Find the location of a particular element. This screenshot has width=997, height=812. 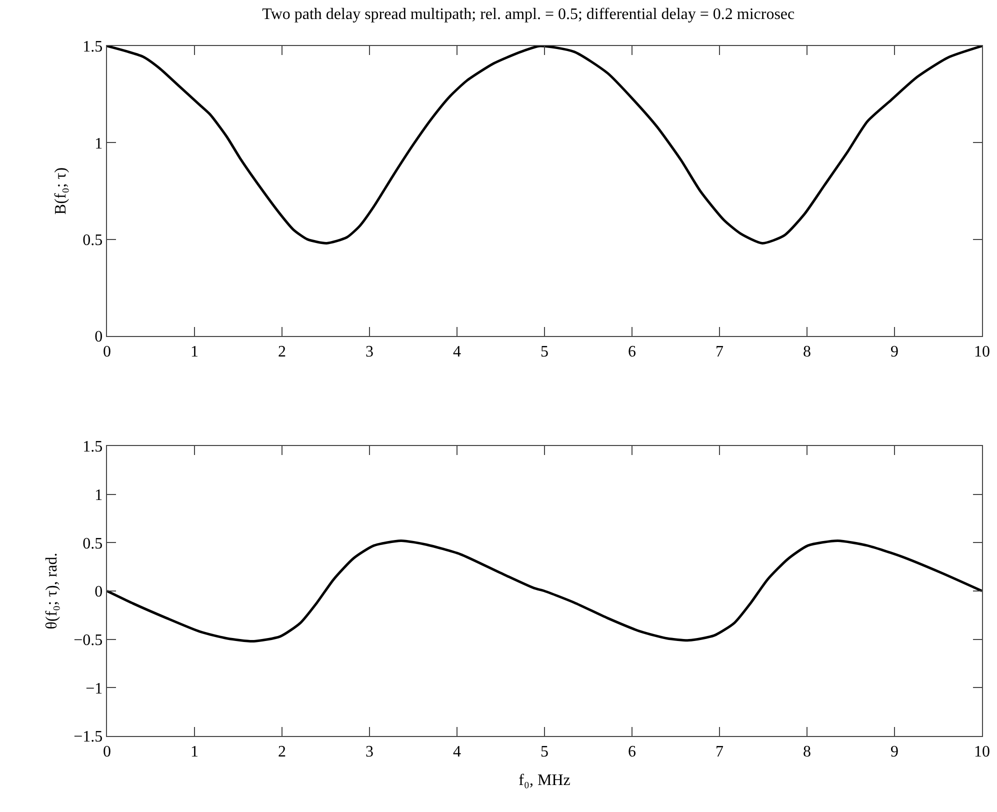

line-series is located at coordinates (544, 591).